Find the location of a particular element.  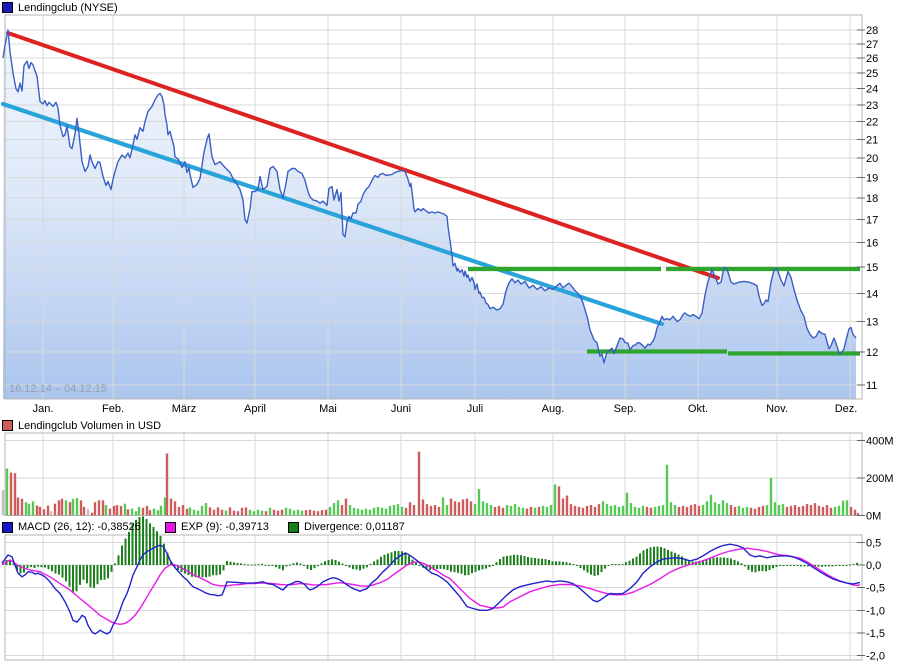

volume-axis-label: 200M is located at coordinates (880, 479).